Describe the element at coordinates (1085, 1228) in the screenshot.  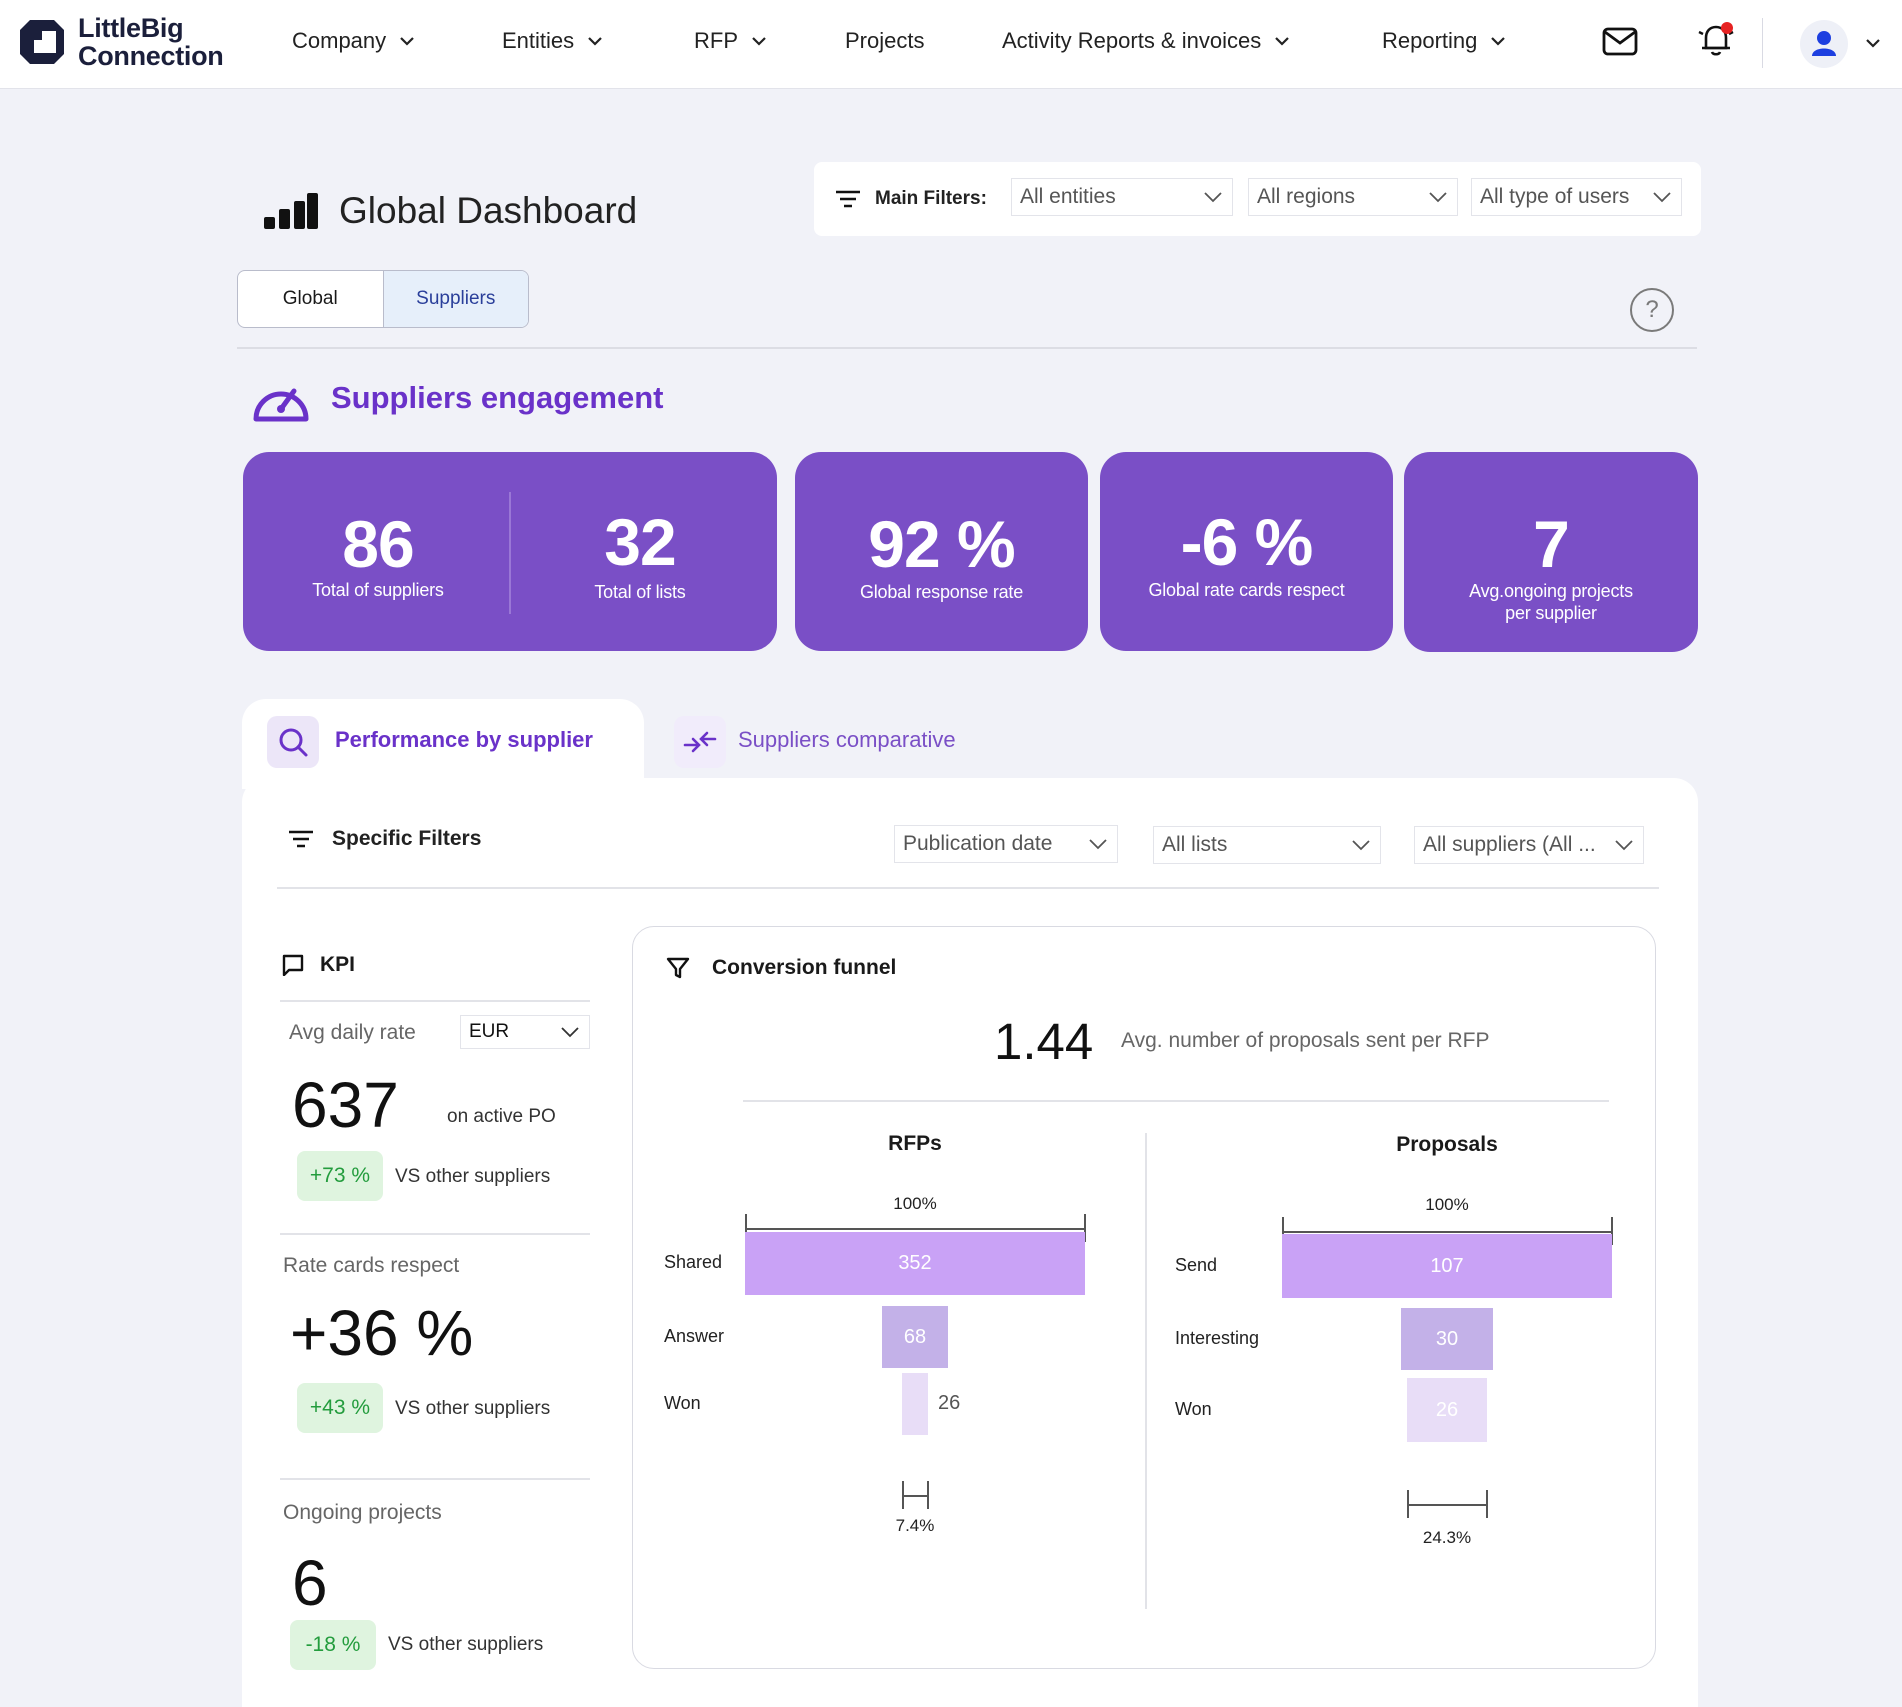
I see `rfps-top-bracket-tick-right` at that location.